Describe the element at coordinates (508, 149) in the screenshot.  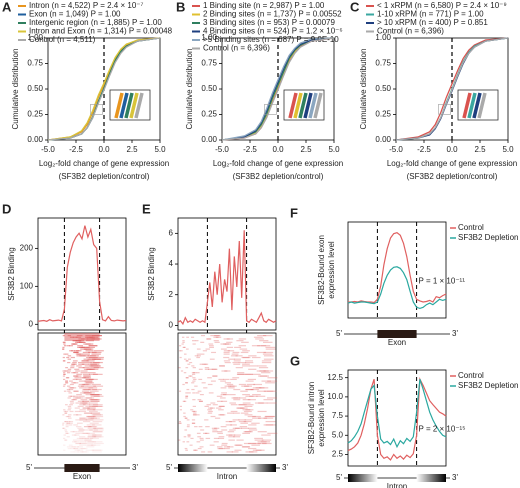
I see `x-tick-label: 5.0` at that location.